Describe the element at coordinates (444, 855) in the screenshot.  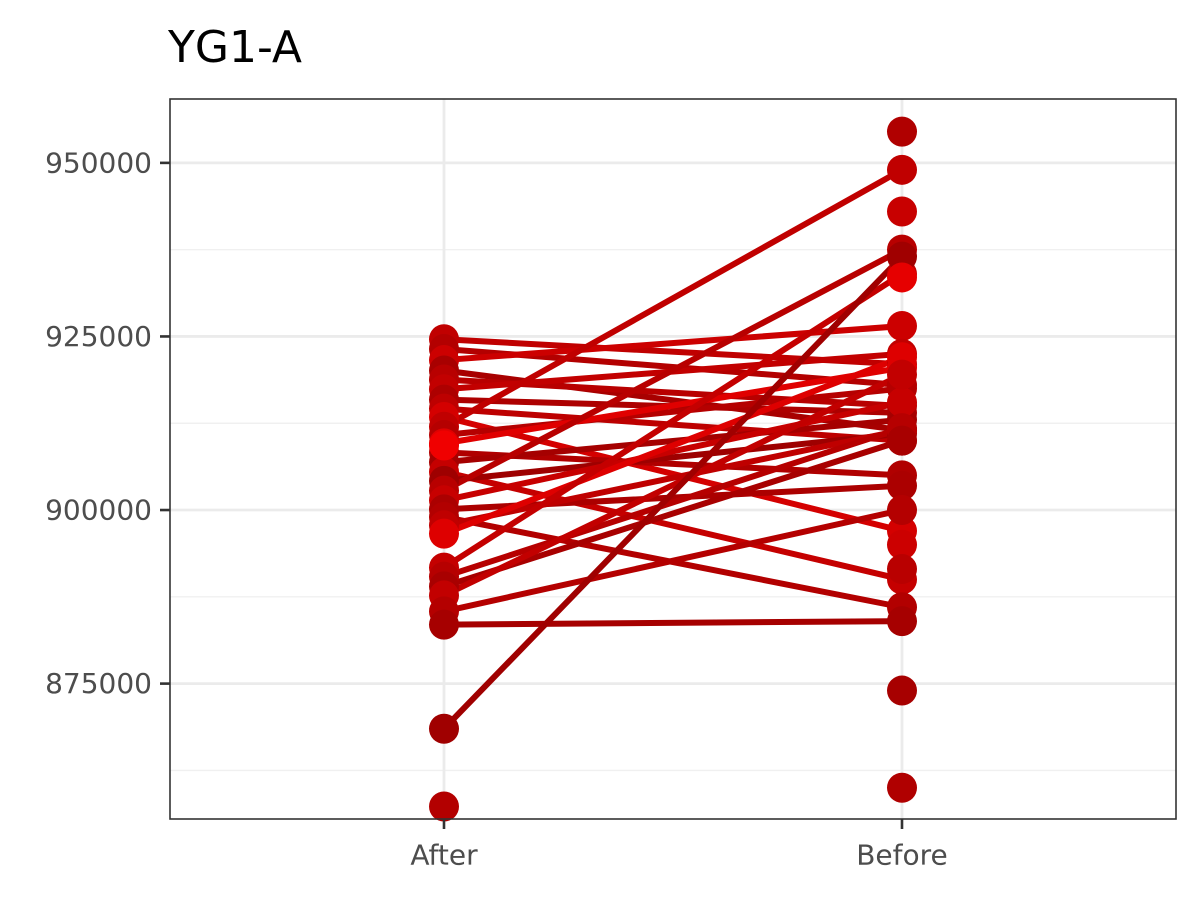
I see `x-tick-label: After` at that location.